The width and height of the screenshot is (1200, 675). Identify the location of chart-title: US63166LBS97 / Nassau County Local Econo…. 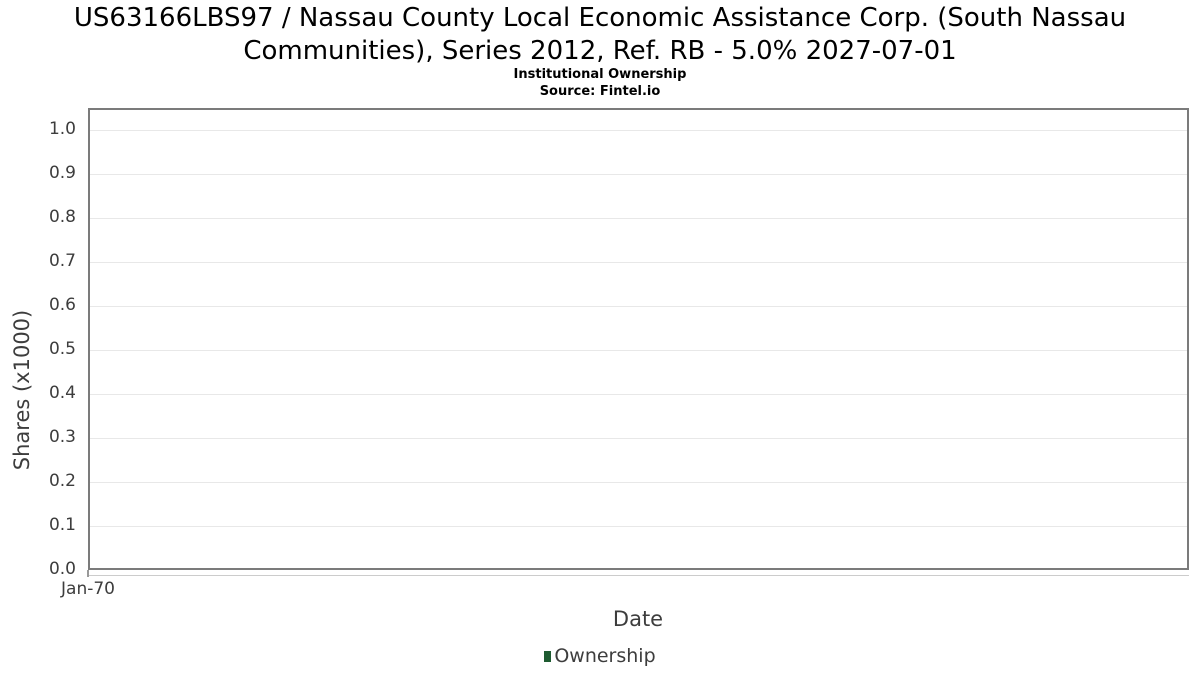
(600, 34).